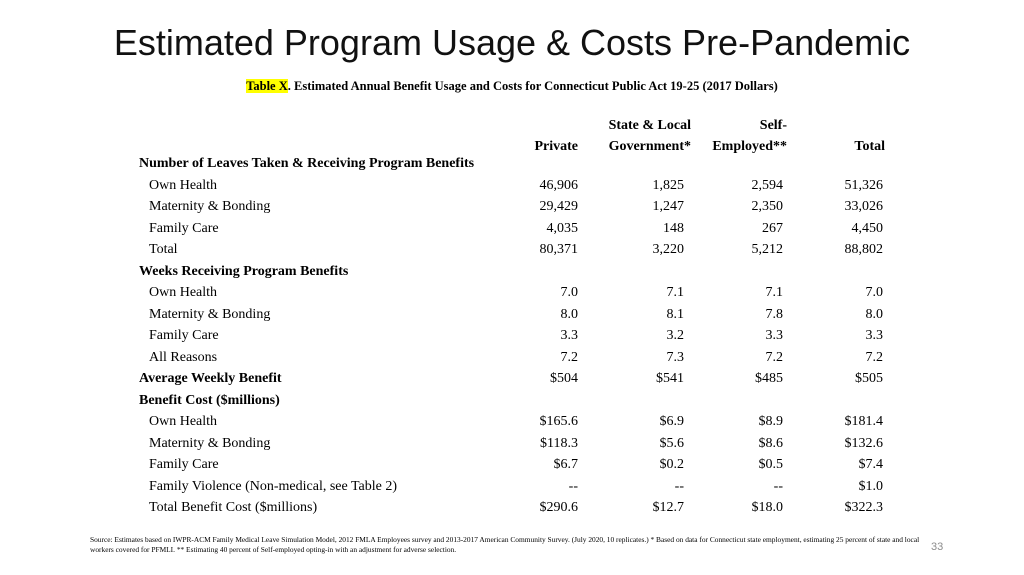 The width and height of the screenshot is (1024, 575). Describe the element at coordinates (512, 404) in the screenshot. I see `table-section-row: Benefit Cost ($millions)` at that location.